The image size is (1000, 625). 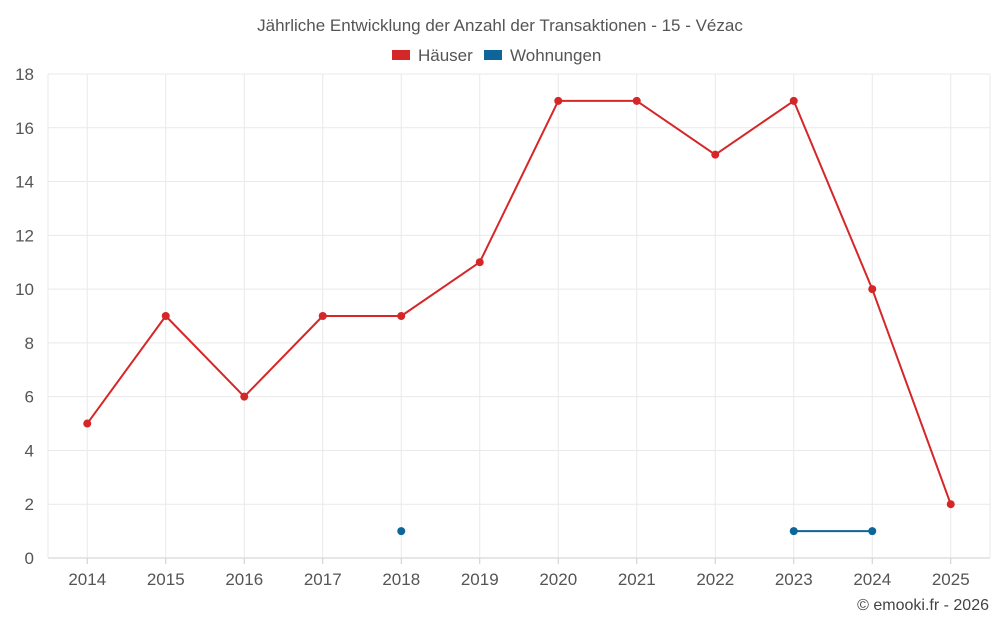 What do you see at coordinates (24, 128) in the screenshot?
I see `y-tick-label: 16` at bounding box center [24, 128].